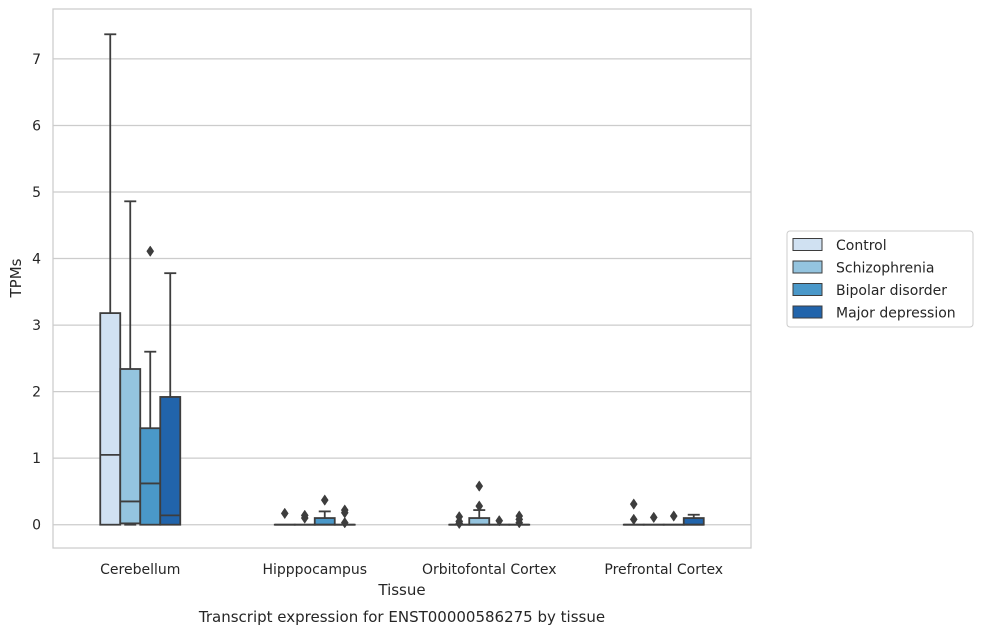 The width and height of the screenshot is (983, 634). I want to click on legend-label: Major depression, so click(896, 314).